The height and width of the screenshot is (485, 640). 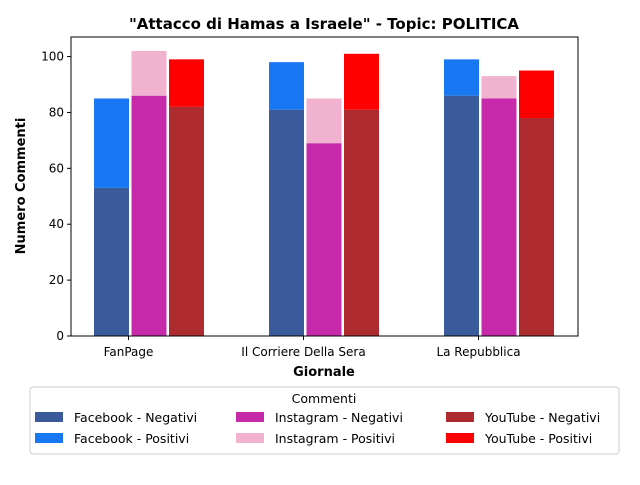 I want to click on bar-instagram-negativi-il-corriere-della-sera, so click(x=324, y=239).